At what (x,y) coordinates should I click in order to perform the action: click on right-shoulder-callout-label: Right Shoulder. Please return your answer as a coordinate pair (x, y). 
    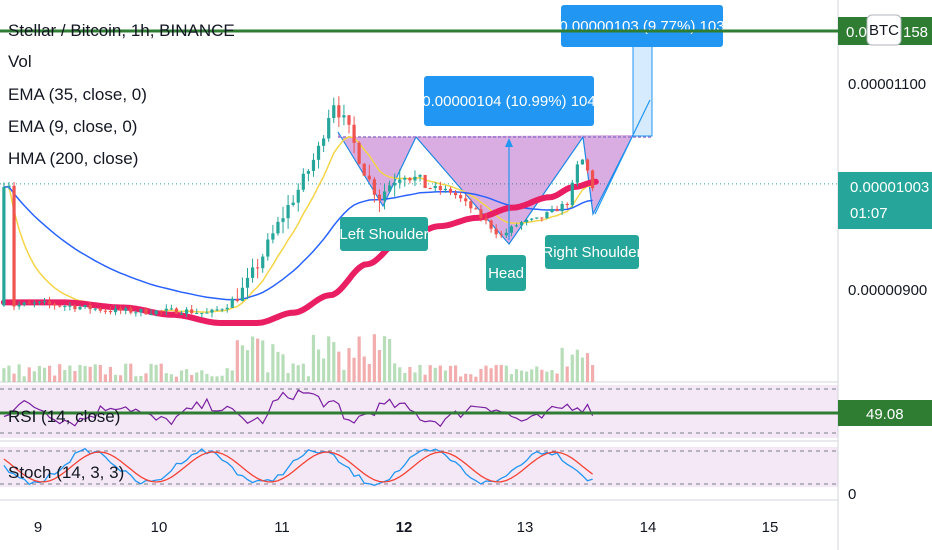
    Looking at the image, I should click on (591, 252).